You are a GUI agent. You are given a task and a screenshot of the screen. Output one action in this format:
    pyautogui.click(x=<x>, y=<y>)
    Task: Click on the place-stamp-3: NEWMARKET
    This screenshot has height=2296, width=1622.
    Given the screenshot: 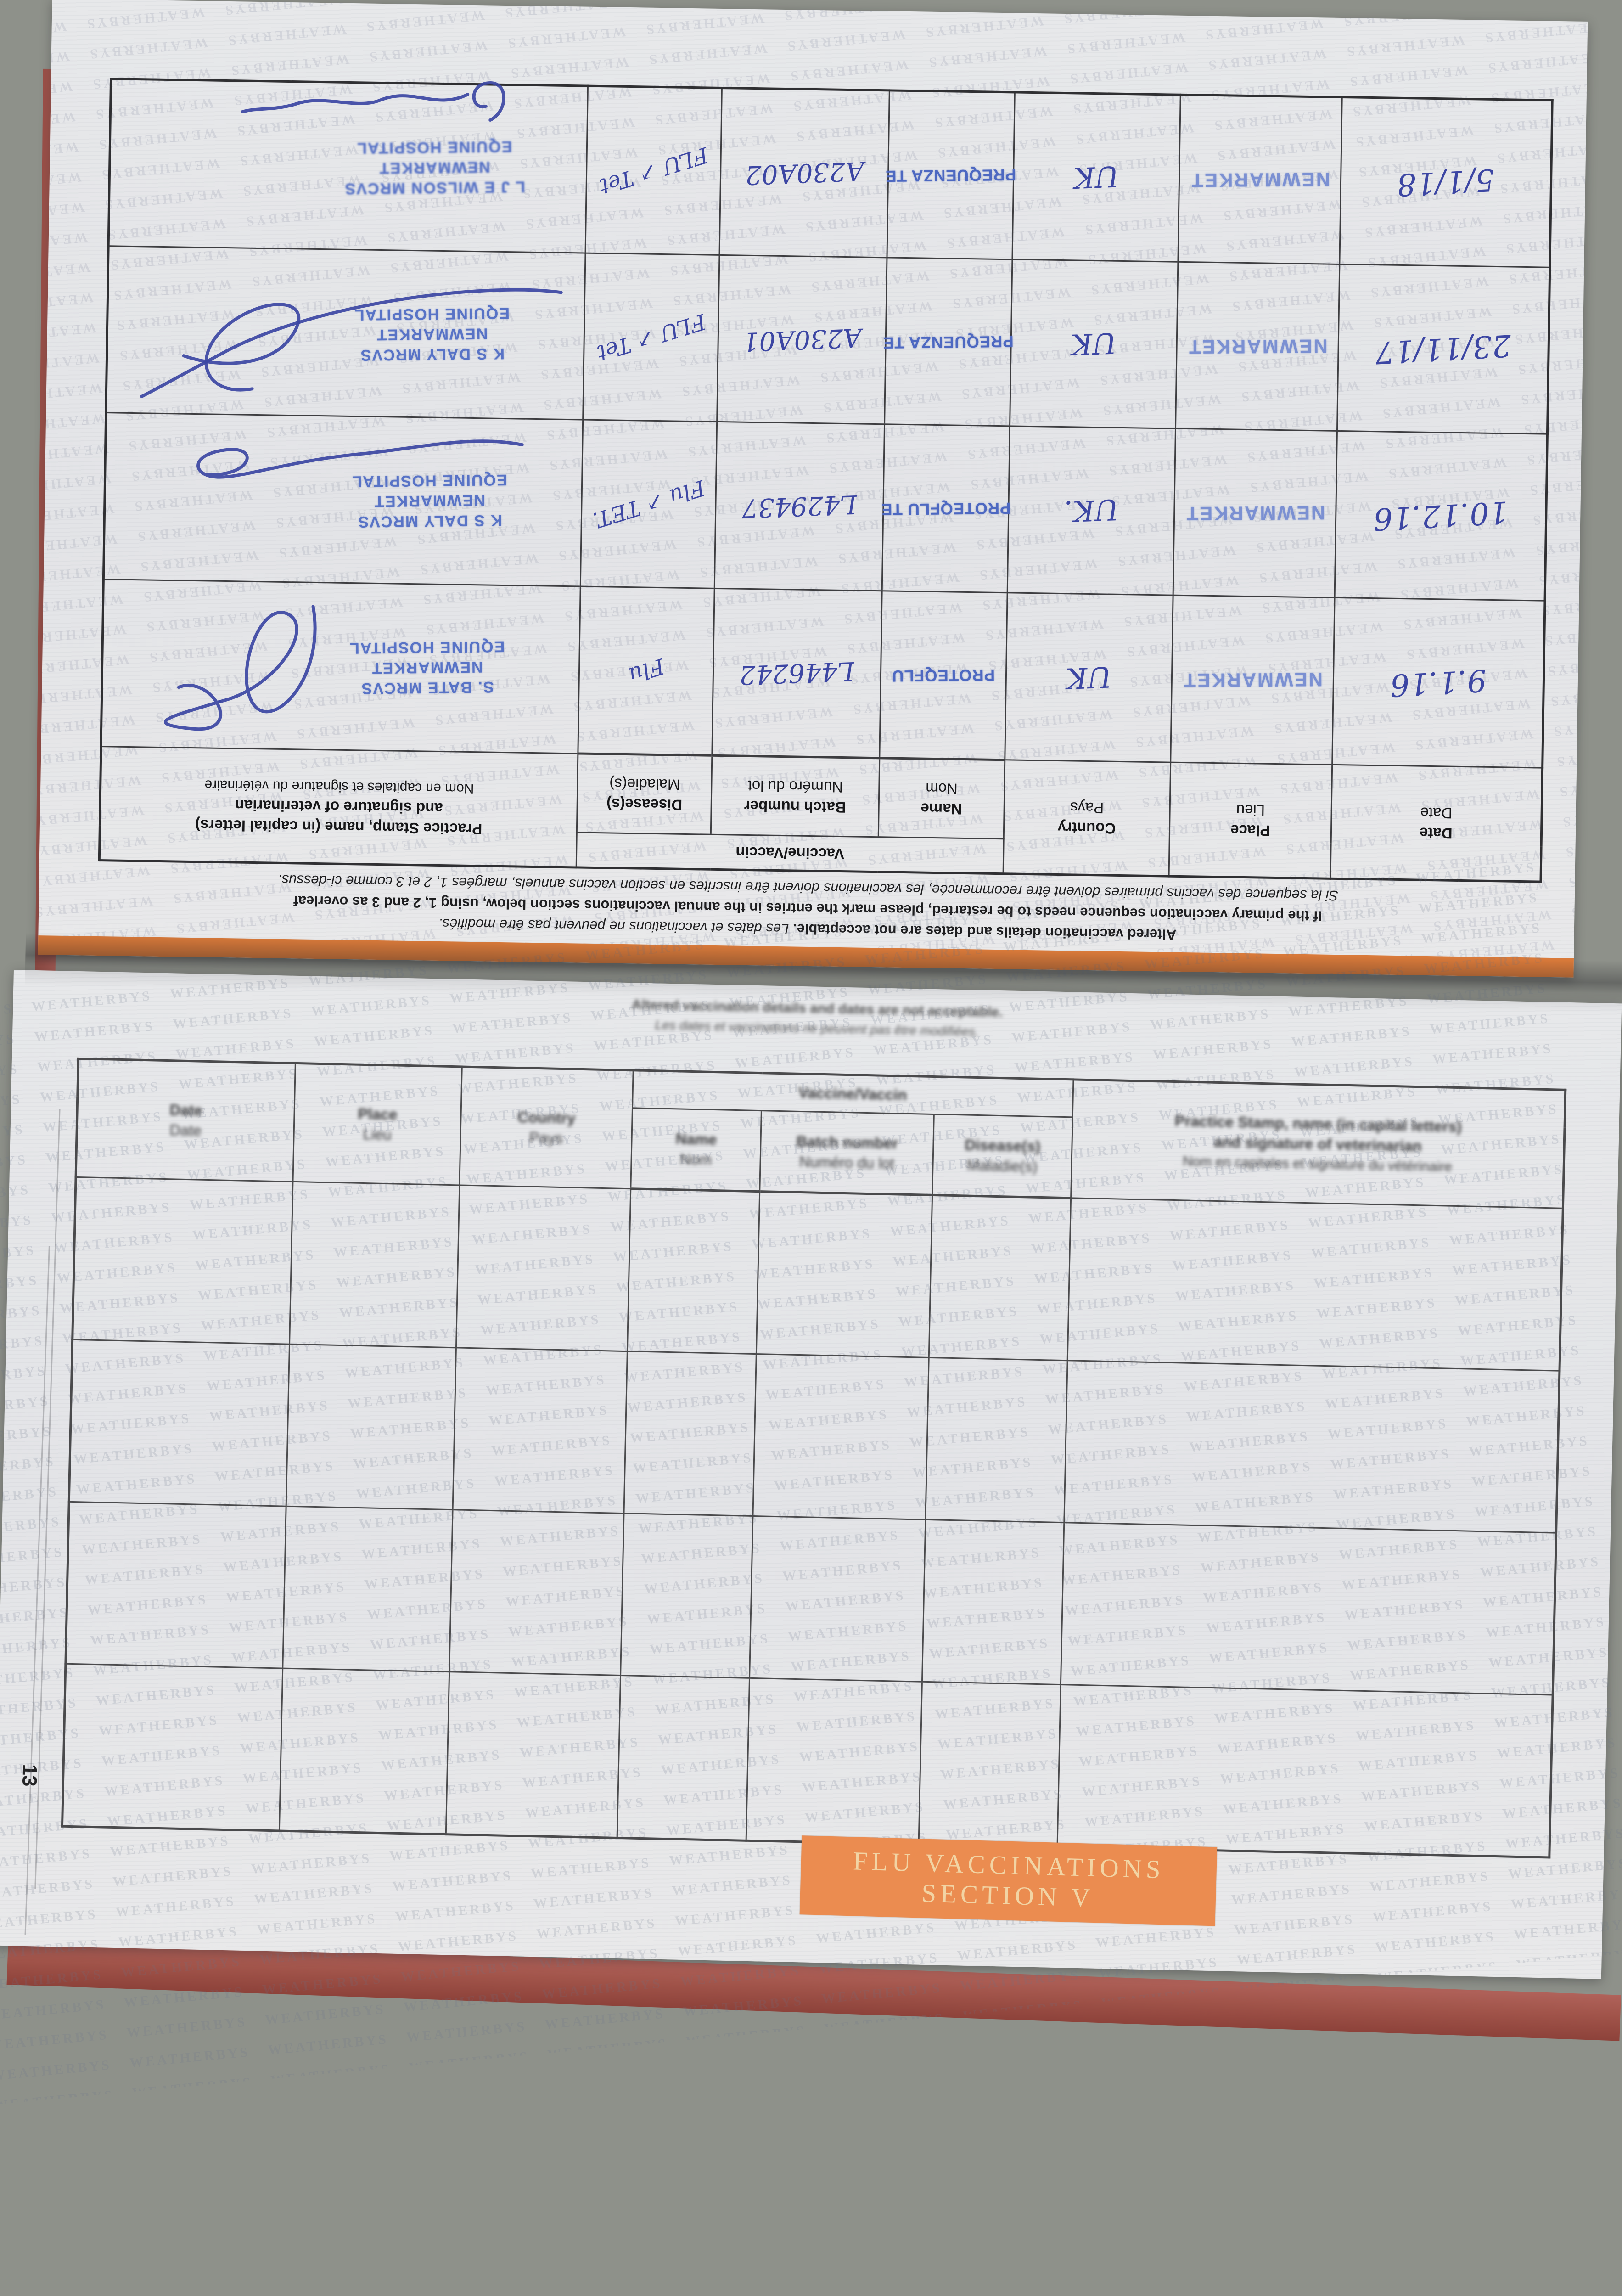 What is the action you would take?
    pyautogui.click(x=1258, y=346)
    